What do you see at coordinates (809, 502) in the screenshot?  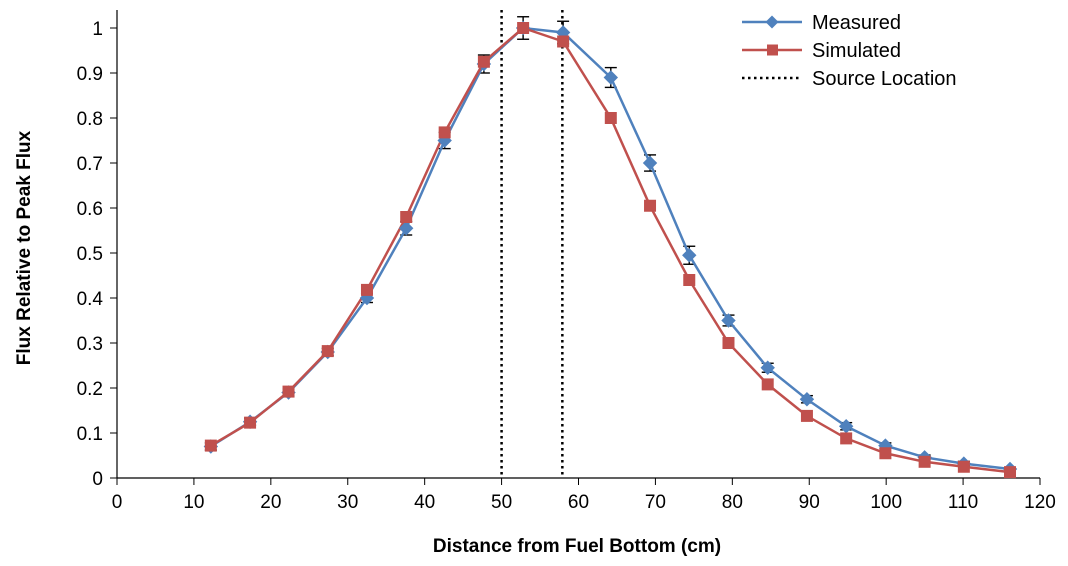 I see `x-tick-label: 90` at bounding box center [809, 502].